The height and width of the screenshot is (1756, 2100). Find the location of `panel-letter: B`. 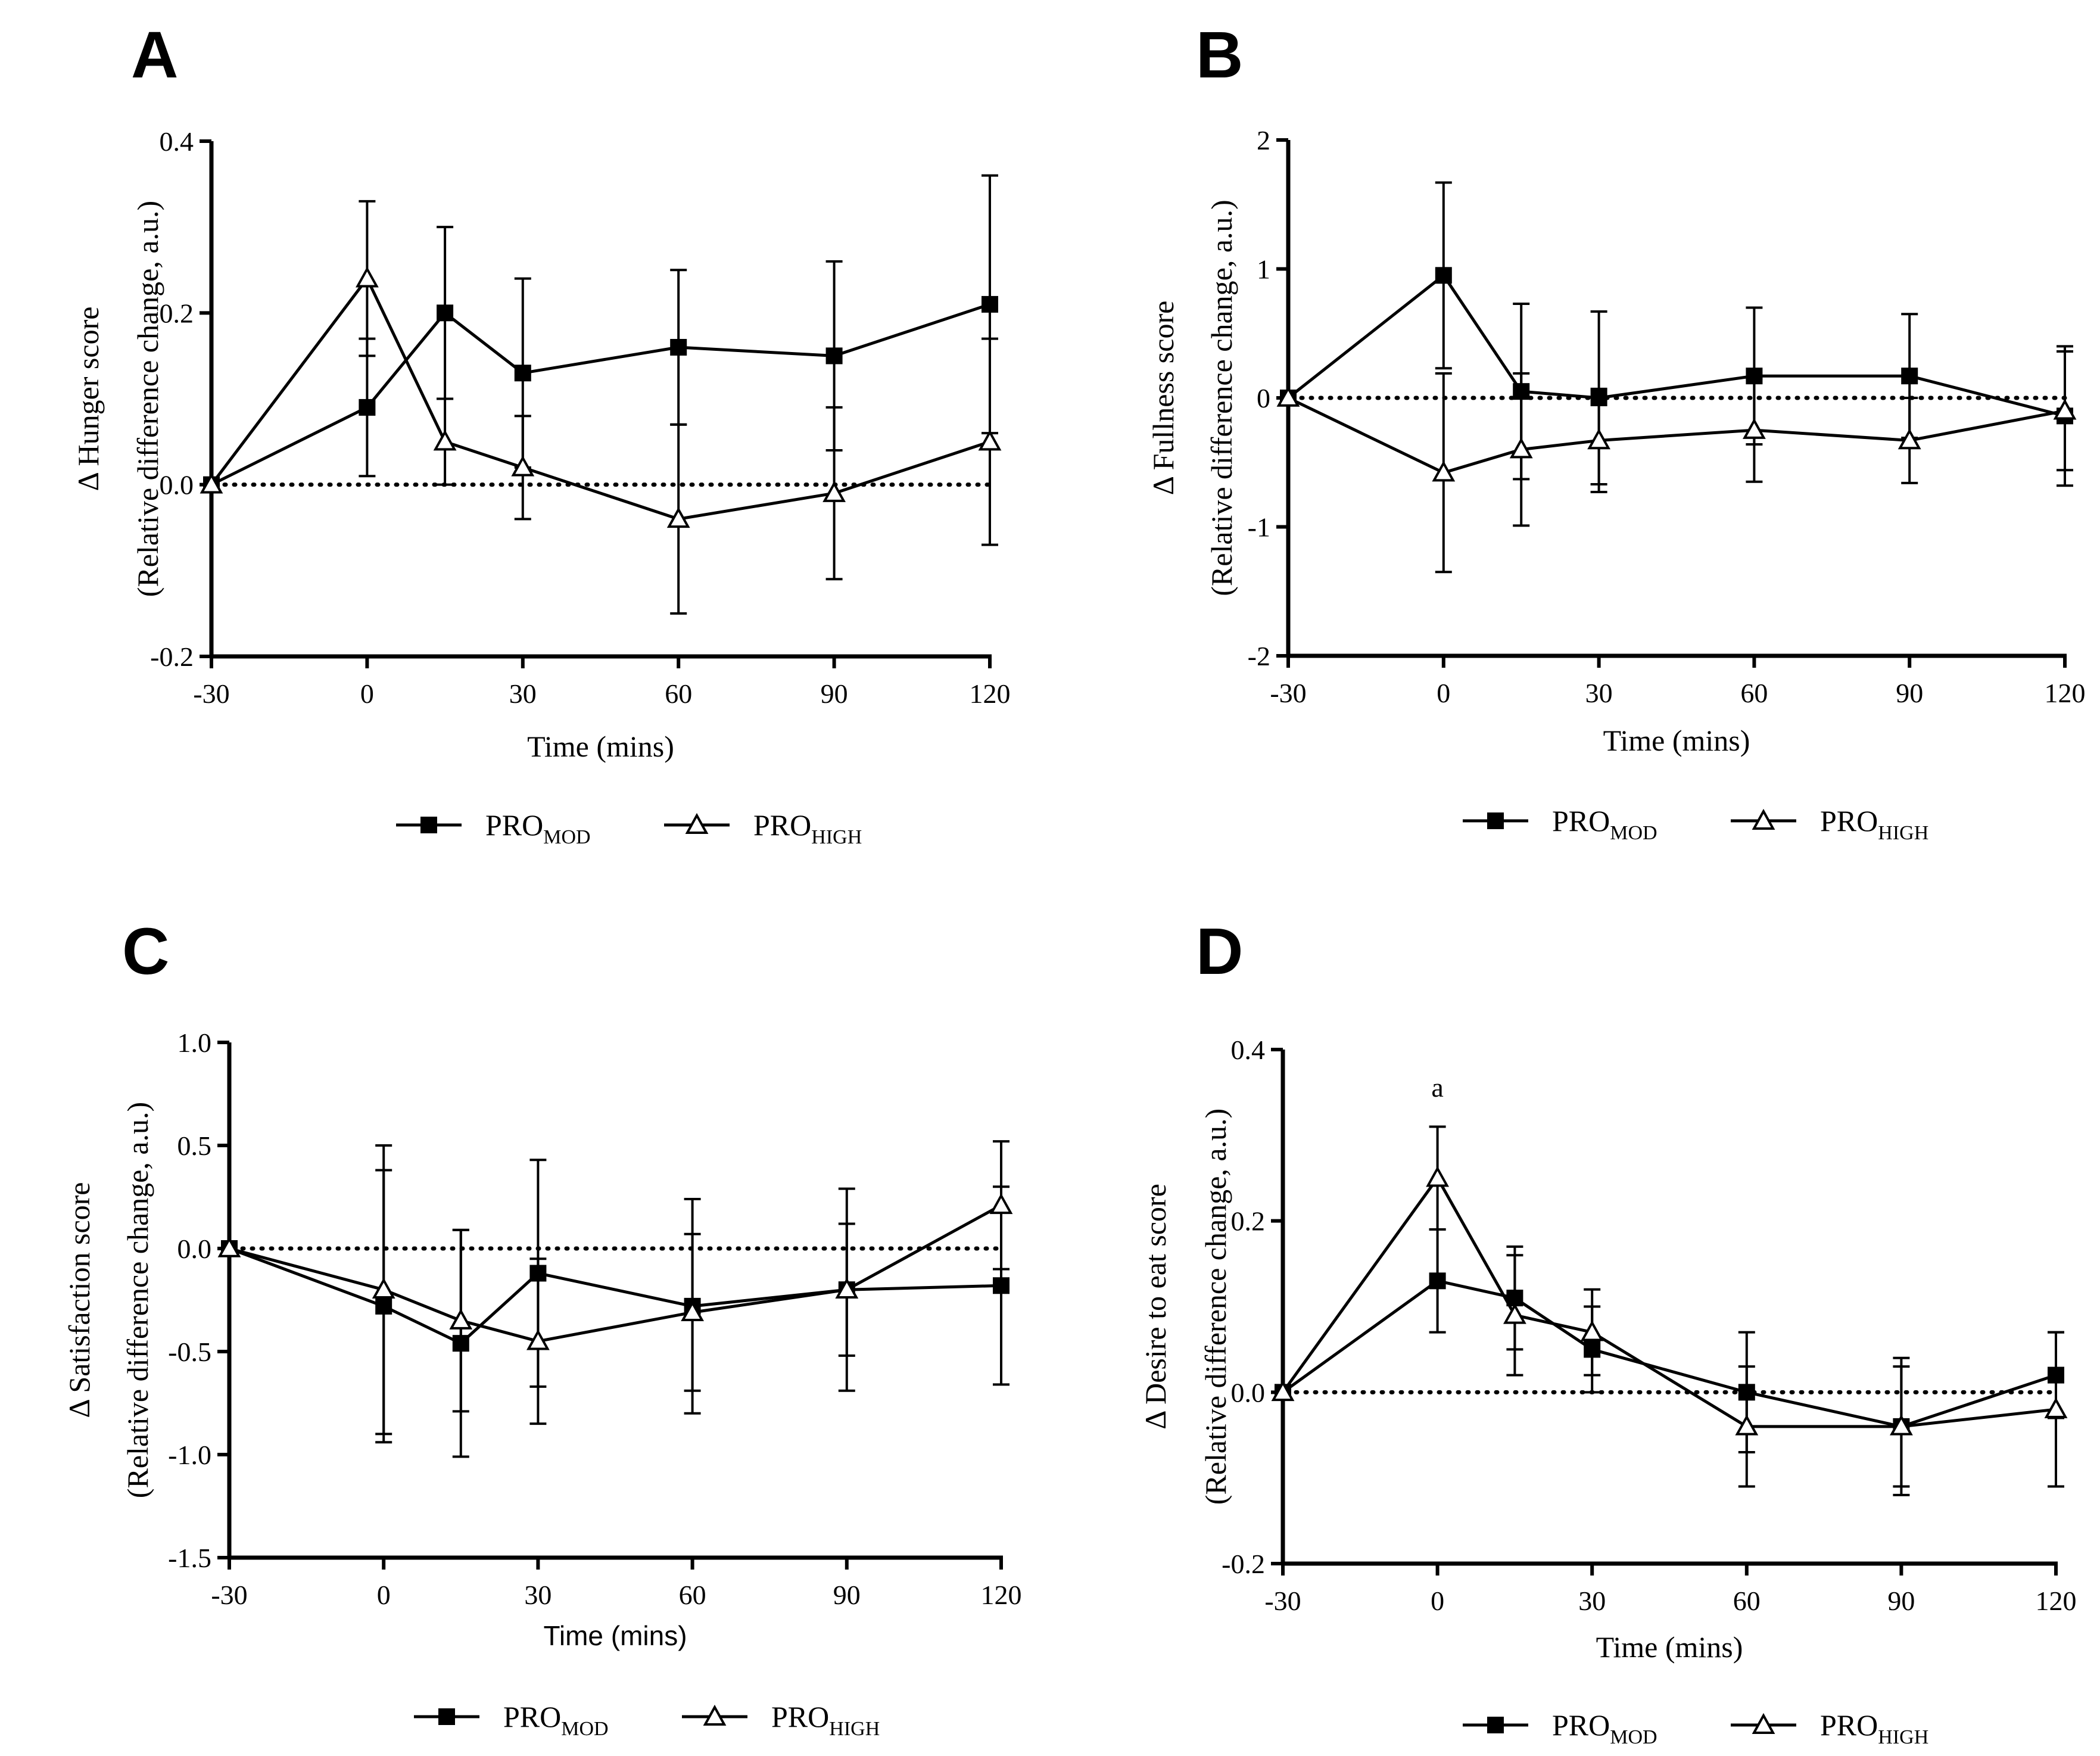

panel-letter: B is located at coordinates (1220, 55).